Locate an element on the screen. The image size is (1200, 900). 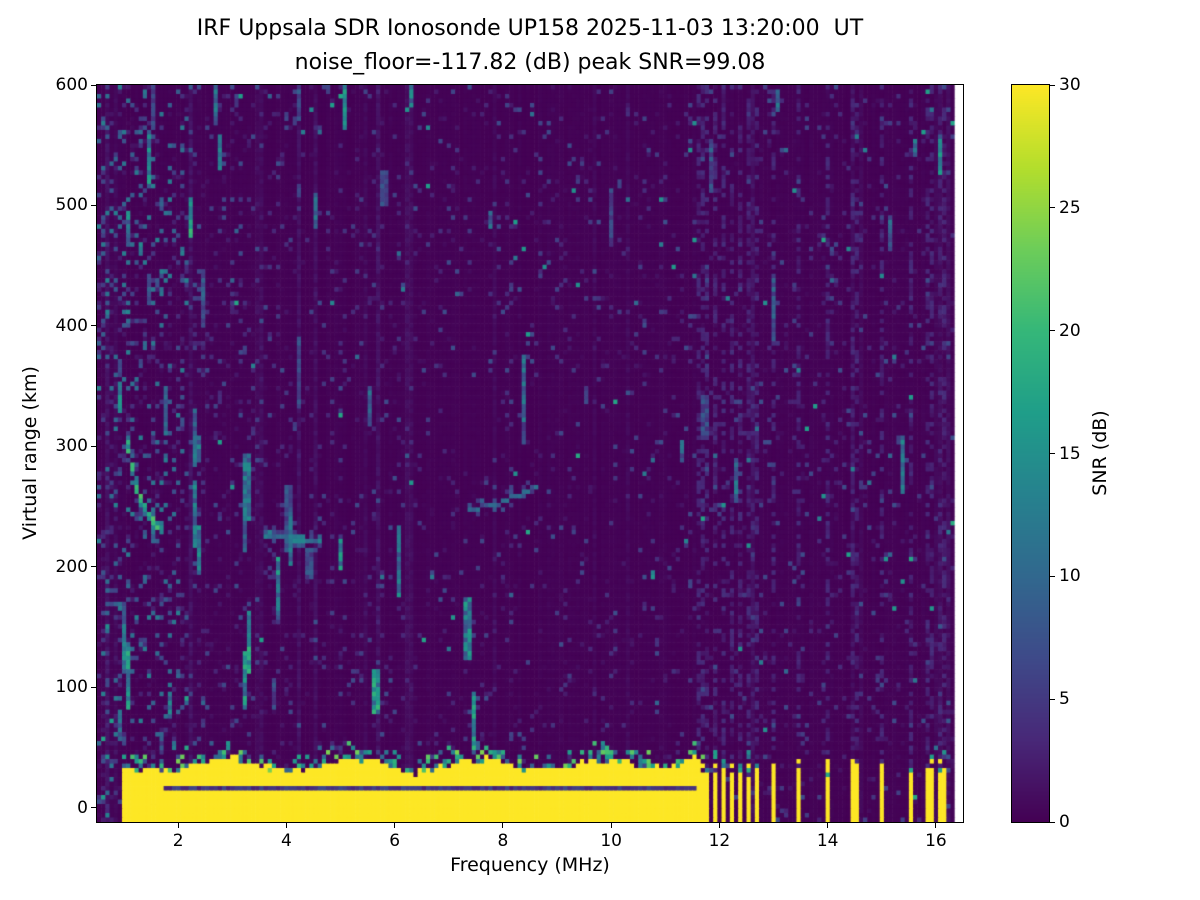
y-axis-label: Virtual range (km) is located at coordinates (30, 453).